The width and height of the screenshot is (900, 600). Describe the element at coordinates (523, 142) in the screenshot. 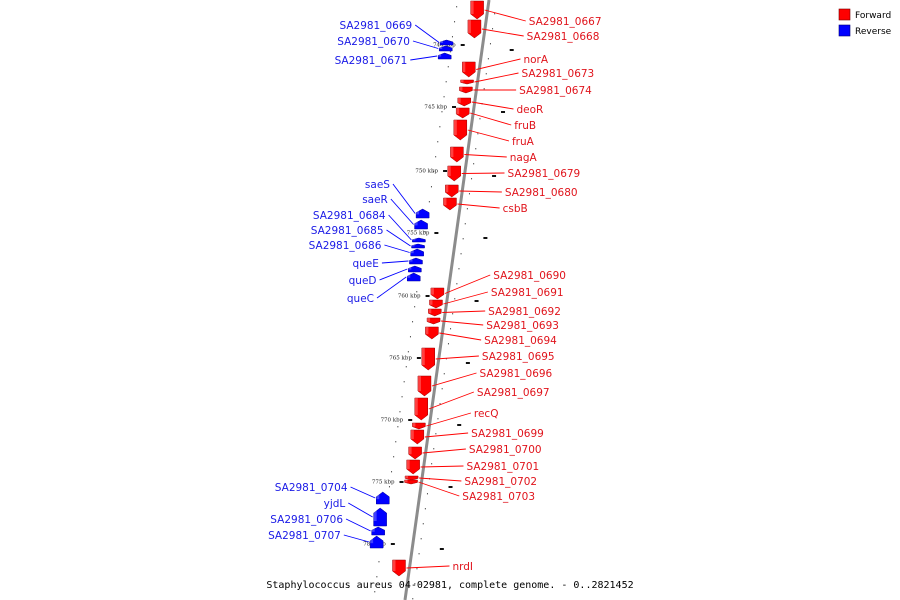

I see `gene-label: fruA` at that location.